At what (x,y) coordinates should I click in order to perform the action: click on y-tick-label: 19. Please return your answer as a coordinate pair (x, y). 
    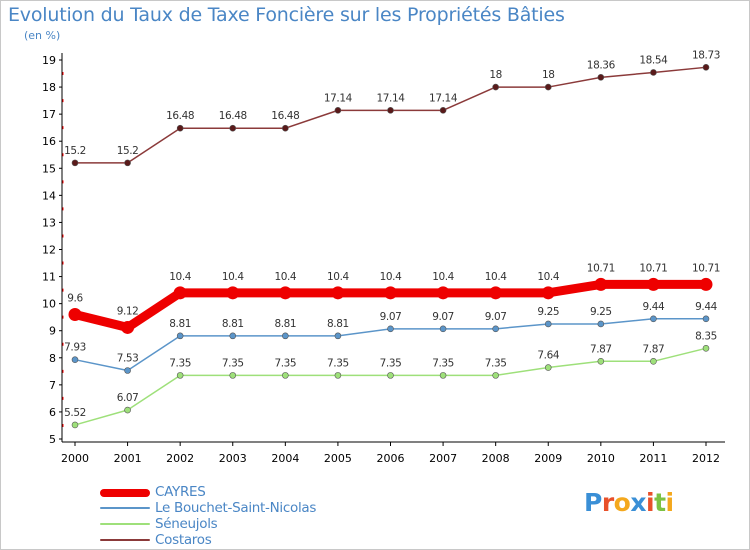
    Looking at the image, I should click on (49, 60).